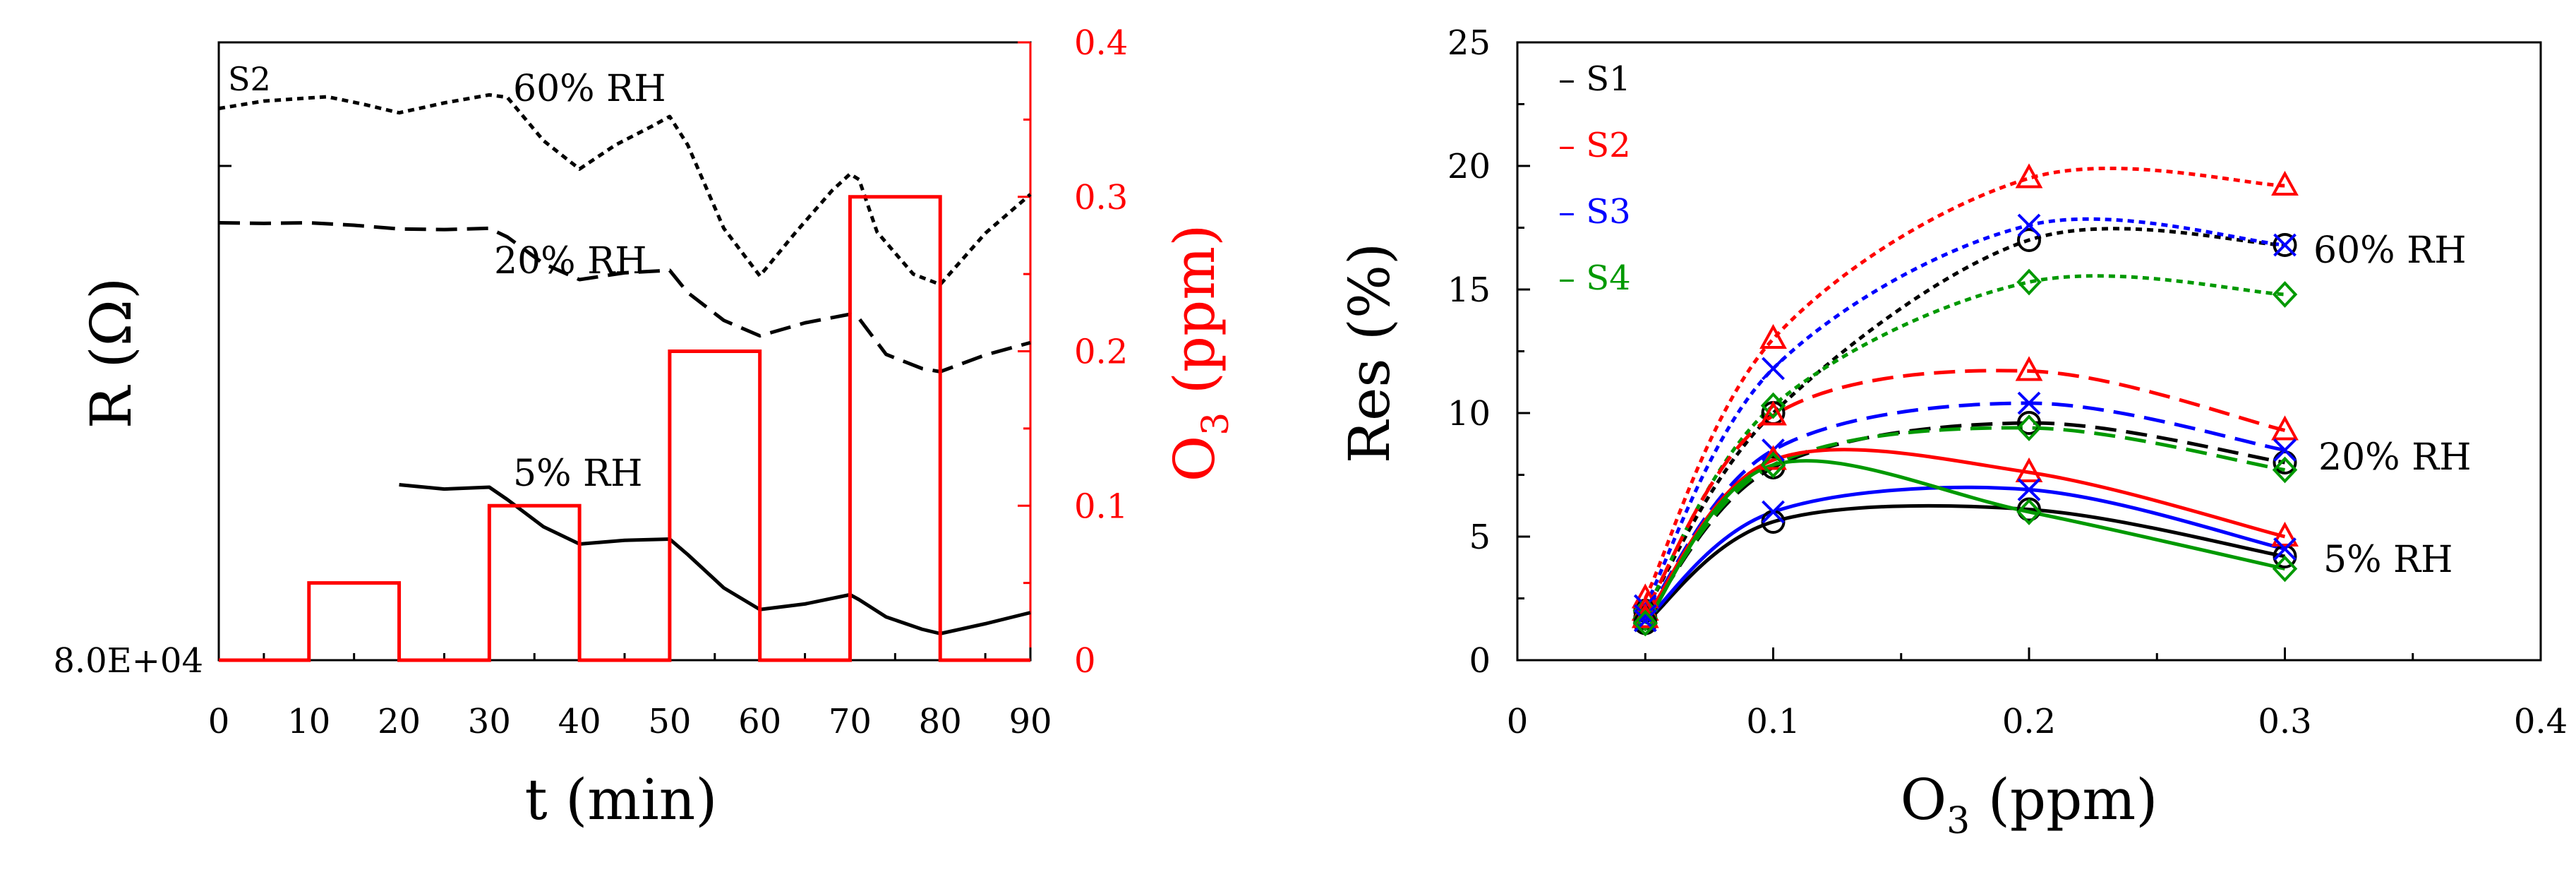  What do you see at coordinates (1194, 459) in the screenshot?
I see `ozone-axis-title-main: O` at bounding box center [1194, 459].